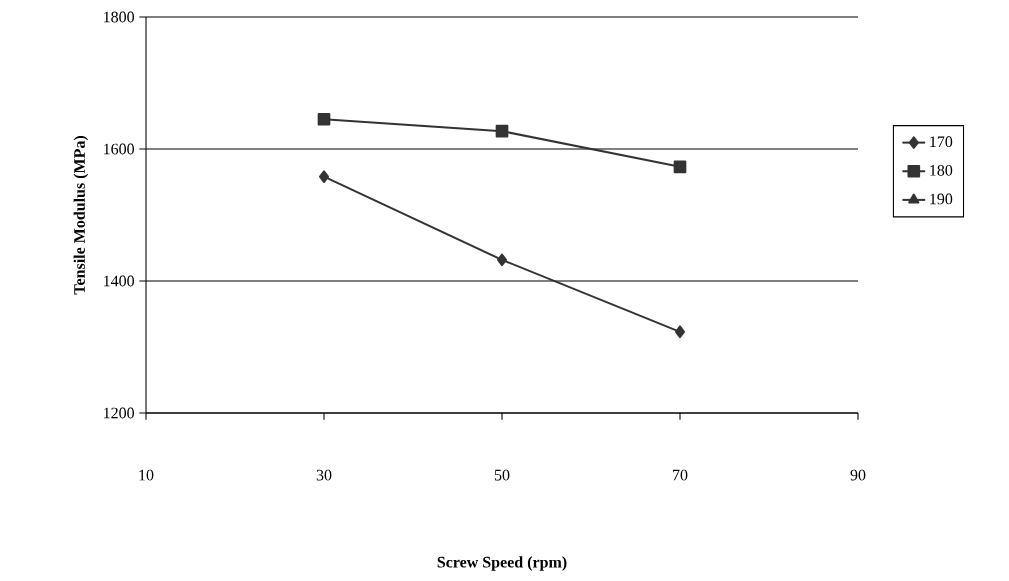 This screenshot has width=1009, height=581. I want to click on legend-label: 190, so click(941, 199).